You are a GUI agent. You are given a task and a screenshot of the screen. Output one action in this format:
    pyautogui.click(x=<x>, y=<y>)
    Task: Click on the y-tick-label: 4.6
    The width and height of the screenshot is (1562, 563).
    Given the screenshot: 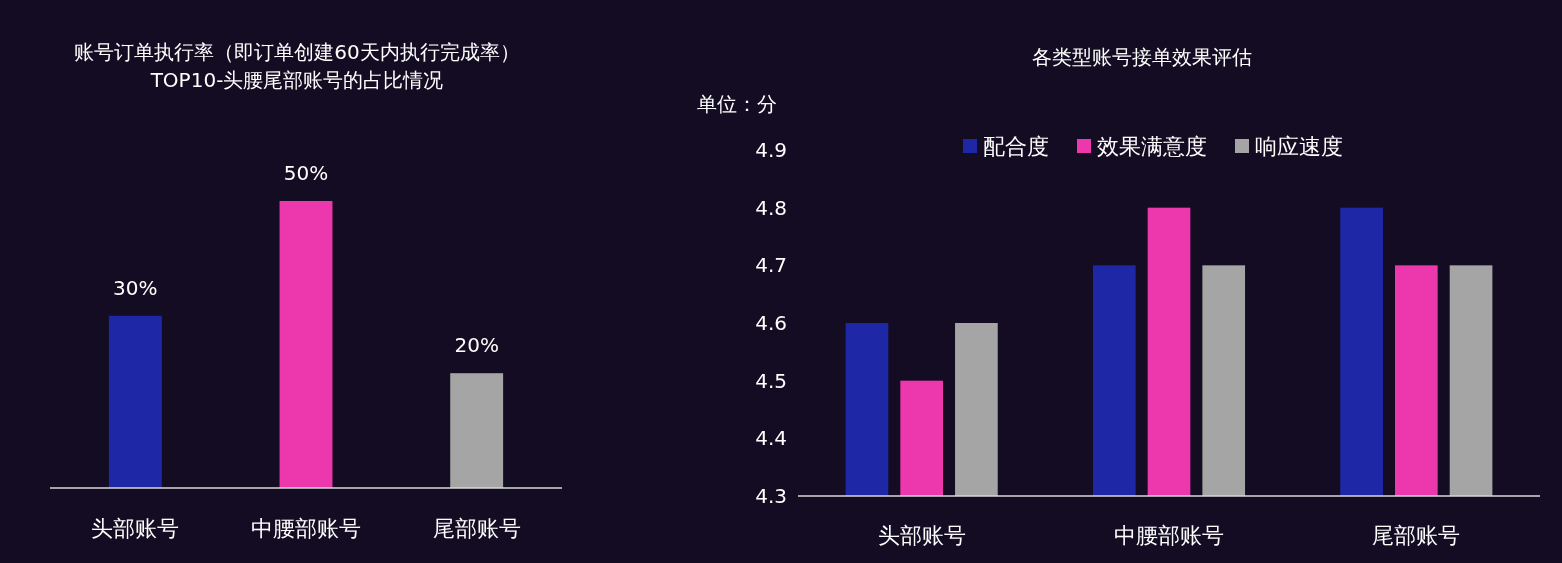 What is the action you would take?
    pyautogui.click(x=771, y=323)
    